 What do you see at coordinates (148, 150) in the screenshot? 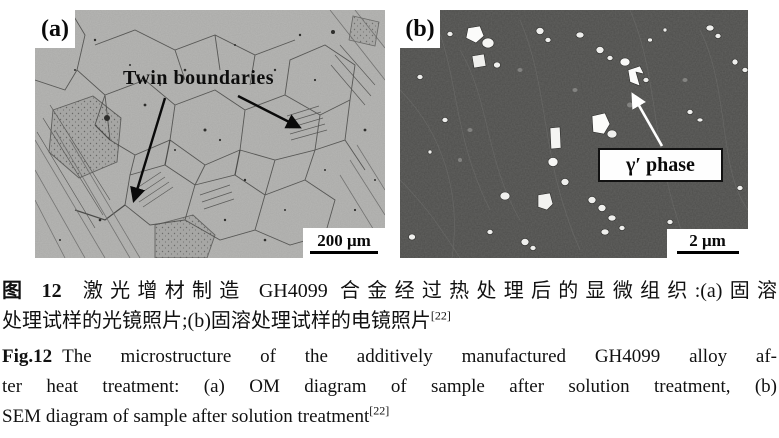
I see `twin-boundaries-arrow-left` at bounding box center [148, 150].